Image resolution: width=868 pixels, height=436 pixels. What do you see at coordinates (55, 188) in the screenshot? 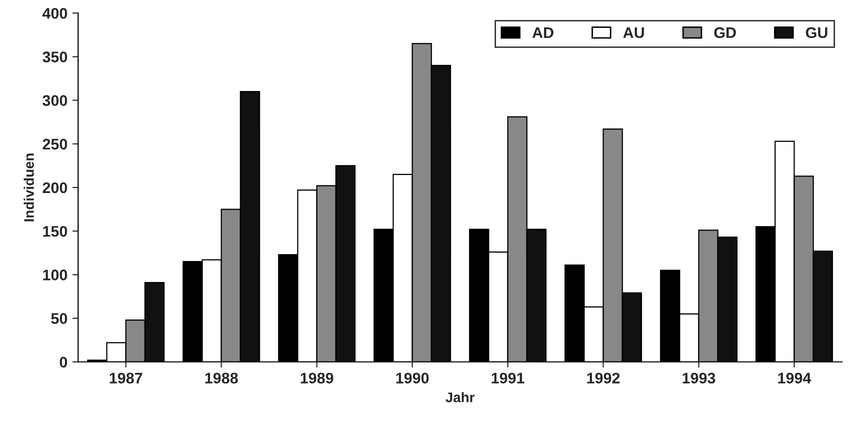
I see `y-tick-label: 200` at bounding box center [55, 188].